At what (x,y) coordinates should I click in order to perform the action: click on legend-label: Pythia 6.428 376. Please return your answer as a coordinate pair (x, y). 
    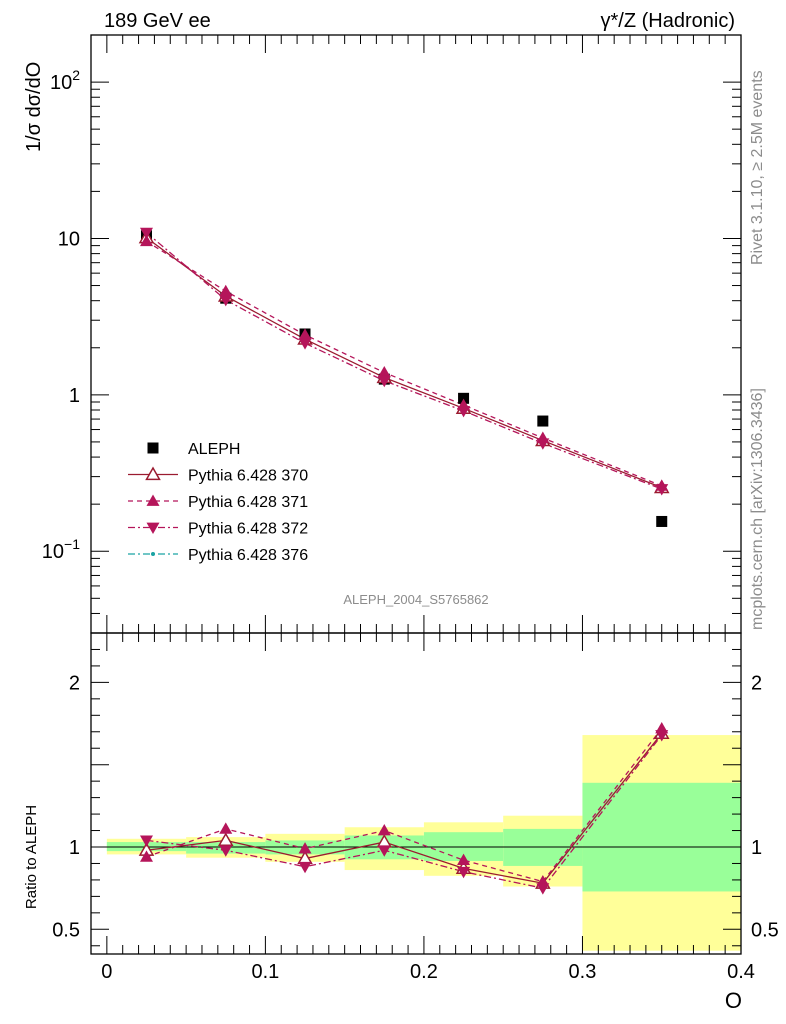
    Looking at the image, I should click on (248, 555).